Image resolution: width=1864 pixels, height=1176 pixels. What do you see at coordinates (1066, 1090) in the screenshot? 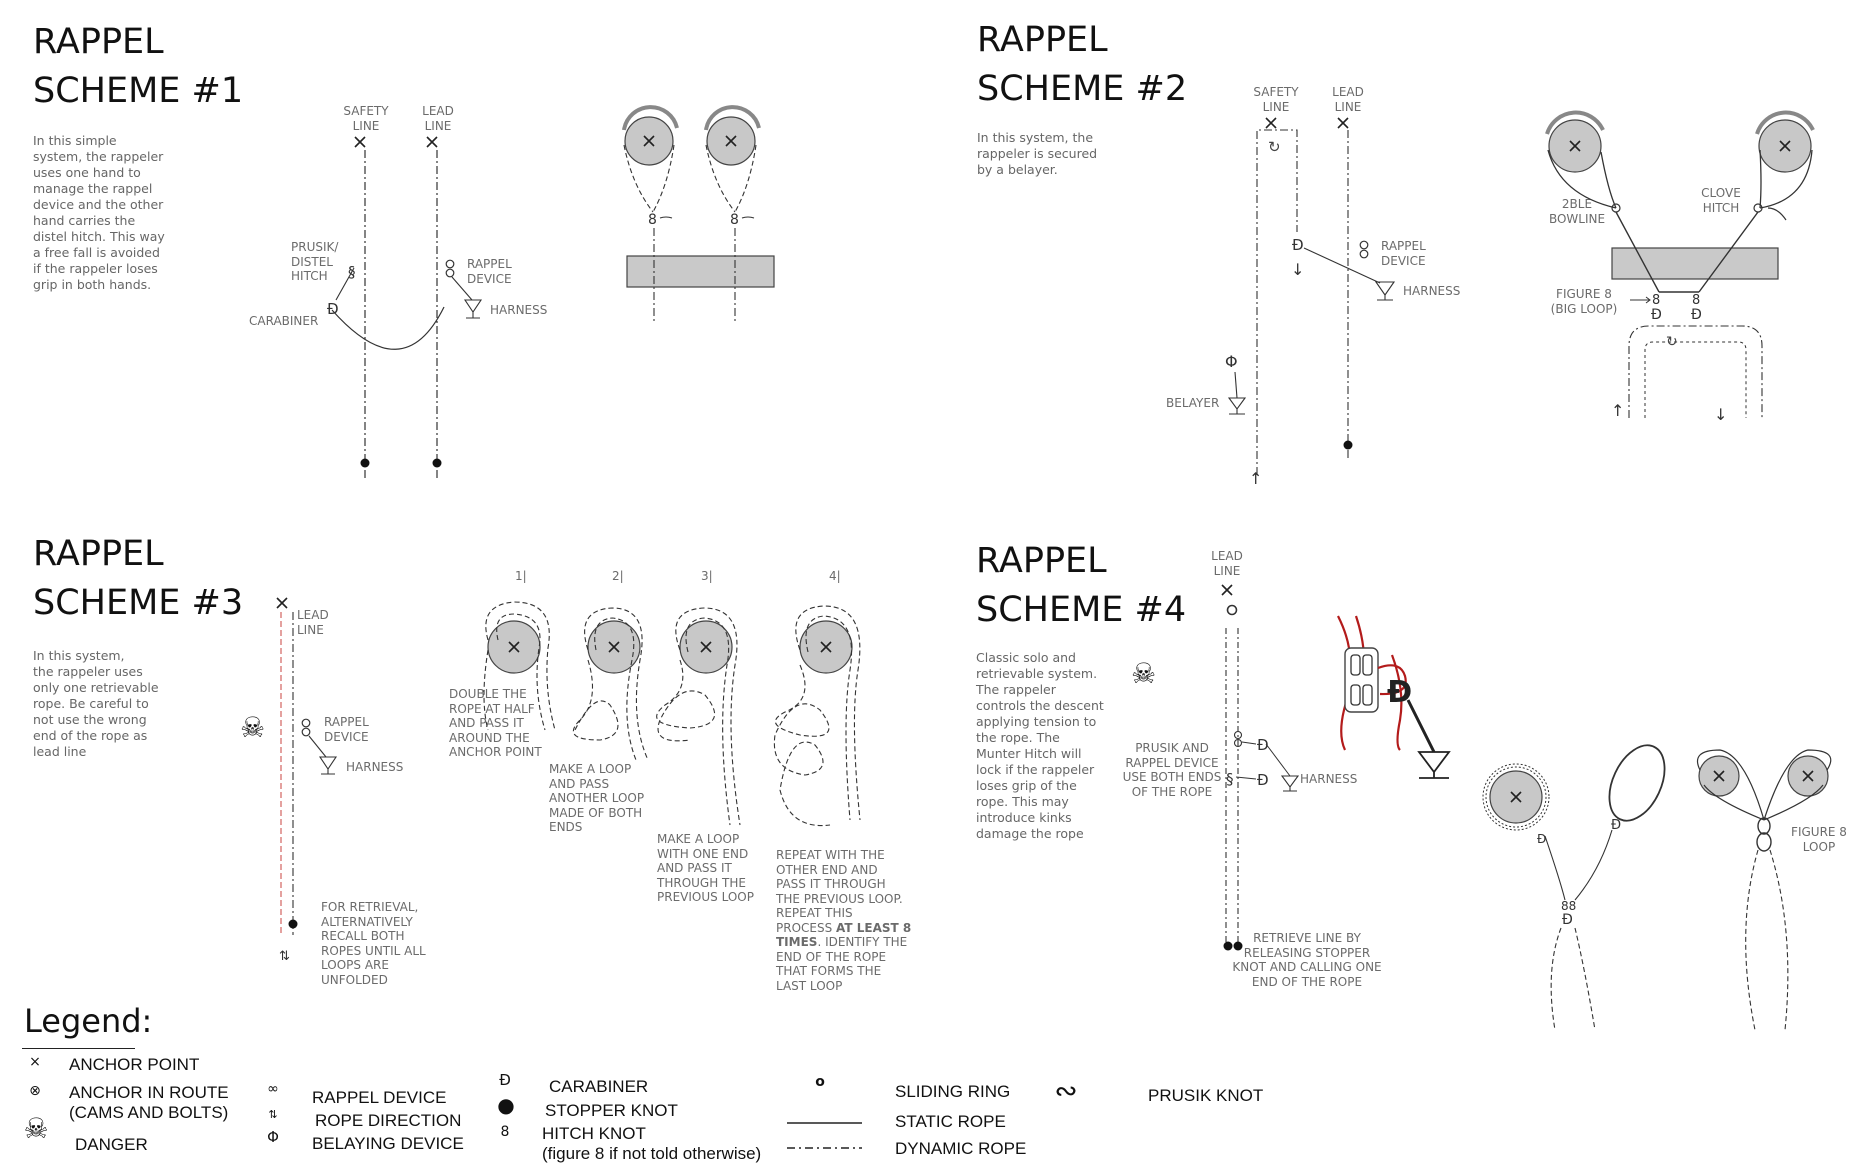
I see `legend-prusik-knot-icon: ∾` at bounding box center [1066, 1090].